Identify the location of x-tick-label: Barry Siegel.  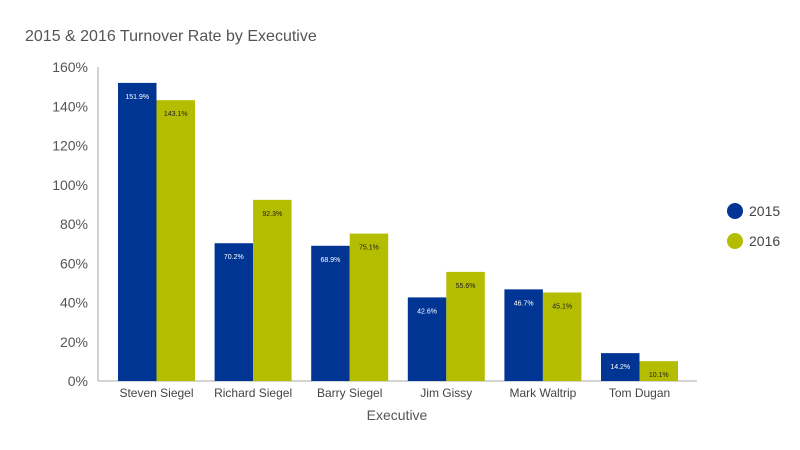
(349, 393).